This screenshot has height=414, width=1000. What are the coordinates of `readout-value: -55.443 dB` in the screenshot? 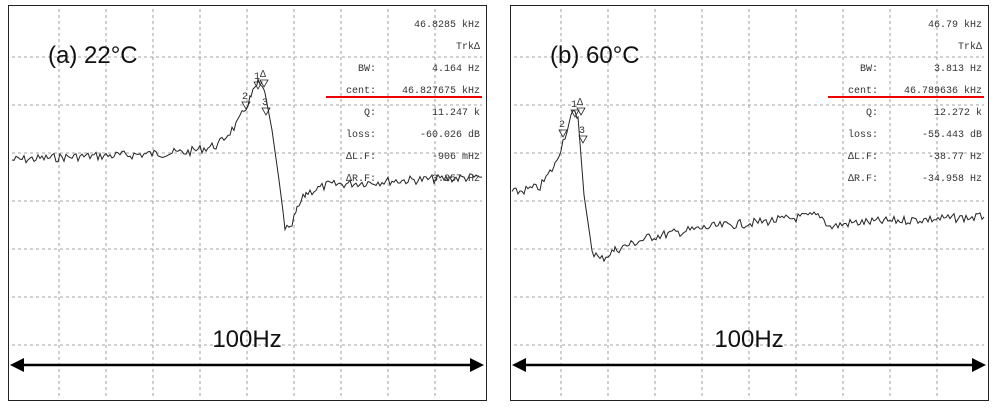 It's located at (952, 135).